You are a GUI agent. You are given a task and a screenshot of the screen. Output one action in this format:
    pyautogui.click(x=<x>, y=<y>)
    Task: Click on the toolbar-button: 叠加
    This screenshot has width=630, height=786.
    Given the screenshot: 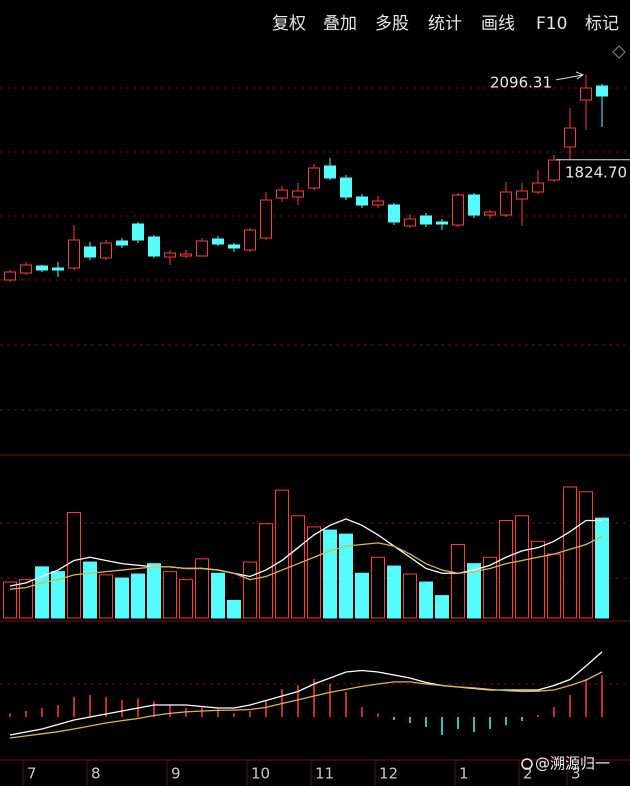 What is the action you would take?
    pyautogui.click(x=340, y=24)
    